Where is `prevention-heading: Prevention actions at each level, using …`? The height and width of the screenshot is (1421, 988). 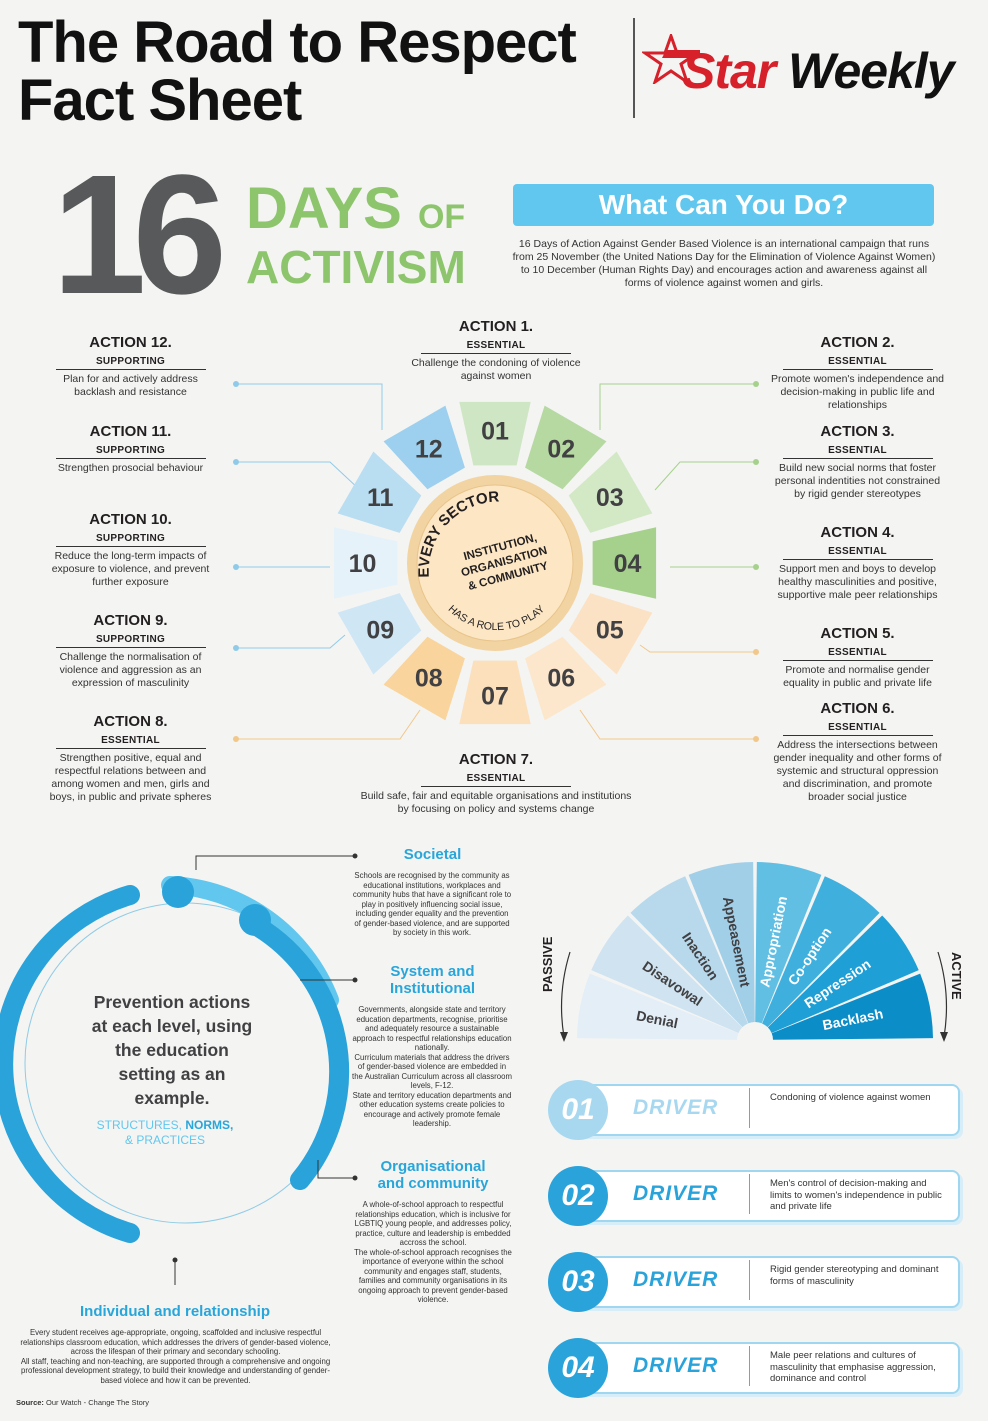
prevention-heading: Prevention actions at each level, using … is located at coordinates (172, 1050).